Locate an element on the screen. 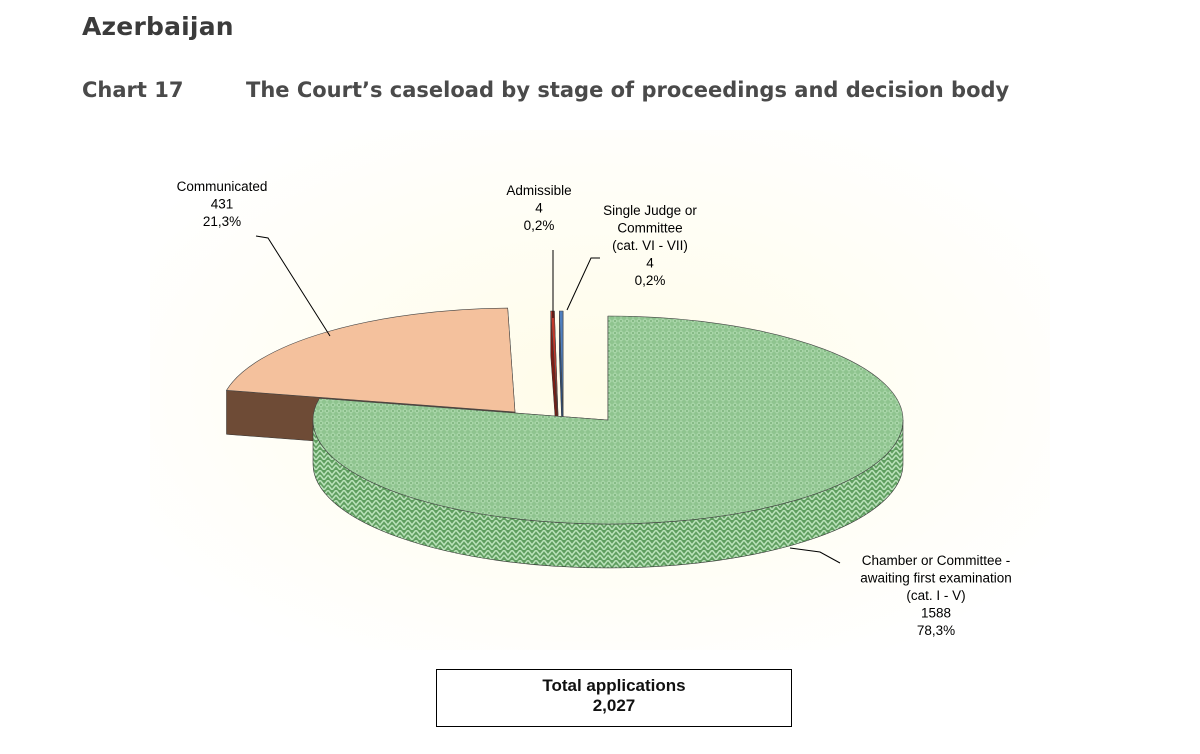  total-label: Total applications is located at coordinates (614, 685).